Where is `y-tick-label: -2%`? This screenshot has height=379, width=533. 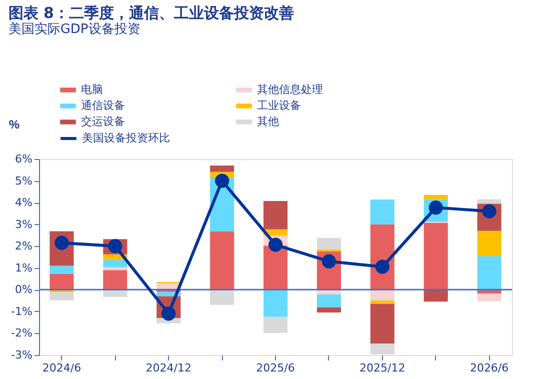 y-tick-label: -2% is located at coordinates (21, 333).